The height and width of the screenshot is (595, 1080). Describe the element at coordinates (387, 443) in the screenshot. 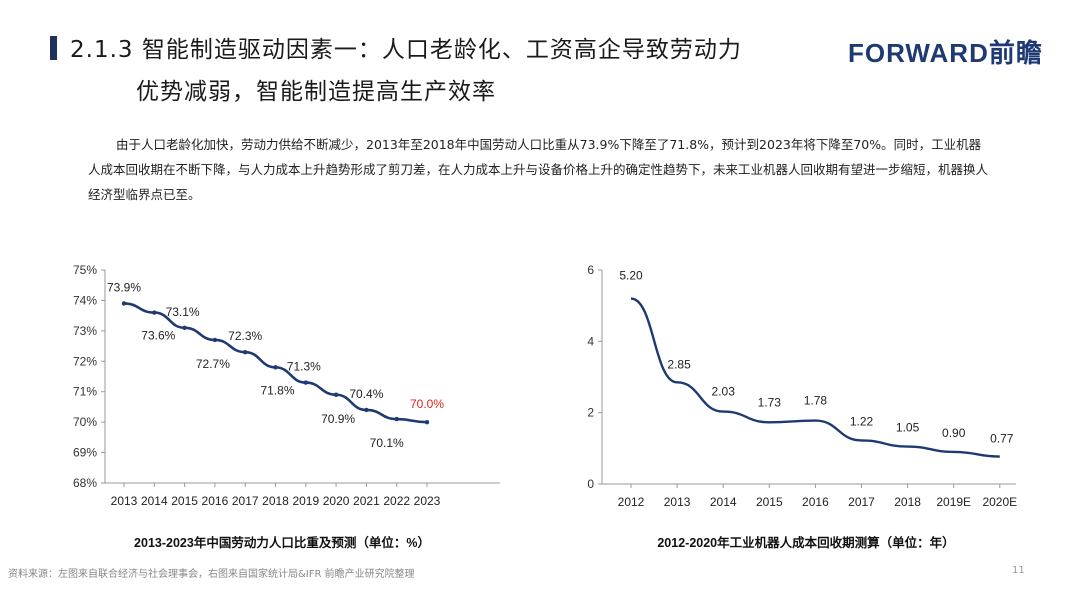

I see `data-label: 70.1%` at that location.